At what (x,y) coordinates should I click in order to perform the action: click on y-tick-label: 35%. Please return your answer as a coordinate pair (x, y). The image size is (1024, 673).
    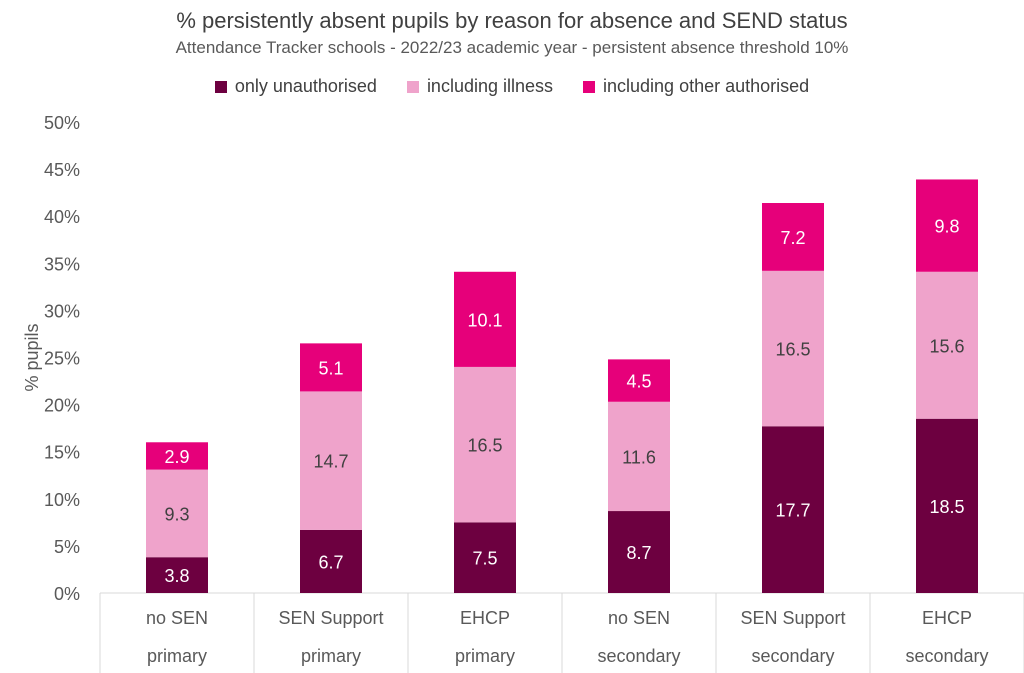
    Looking at the image, I should click on (62, 264).